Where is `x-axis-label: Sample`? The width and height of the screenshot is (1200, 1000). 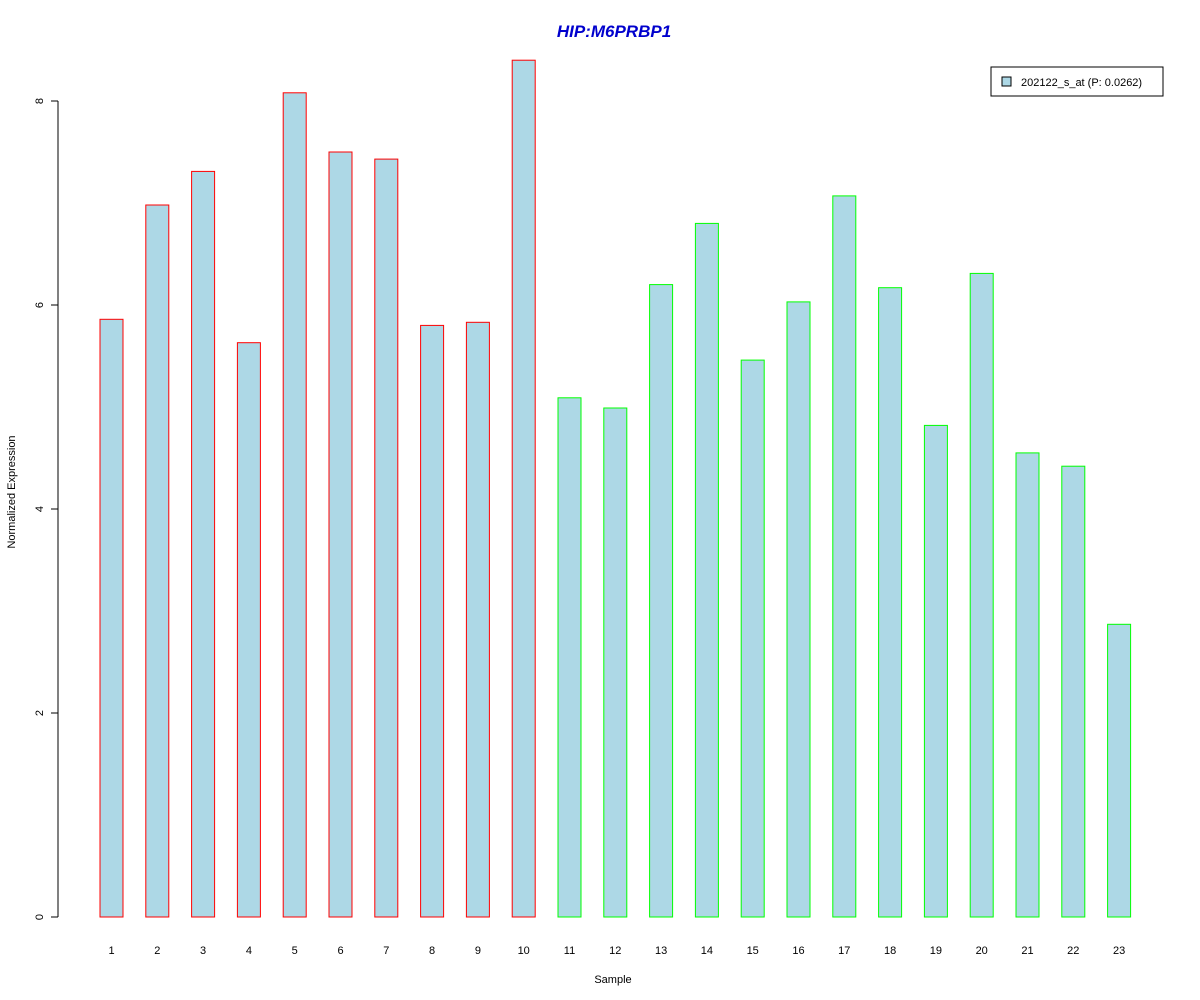
x-axis-label: Sample is located at coordinates (612, 980).